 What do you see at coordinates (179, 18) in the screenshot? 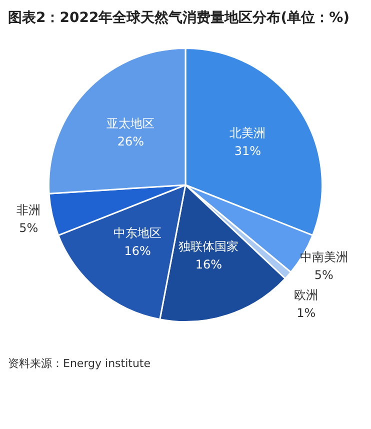
I see `chart-title: 图表2：2022年全球天然气消费量地区分布(单位：%)` at bounding box center [179, 18].